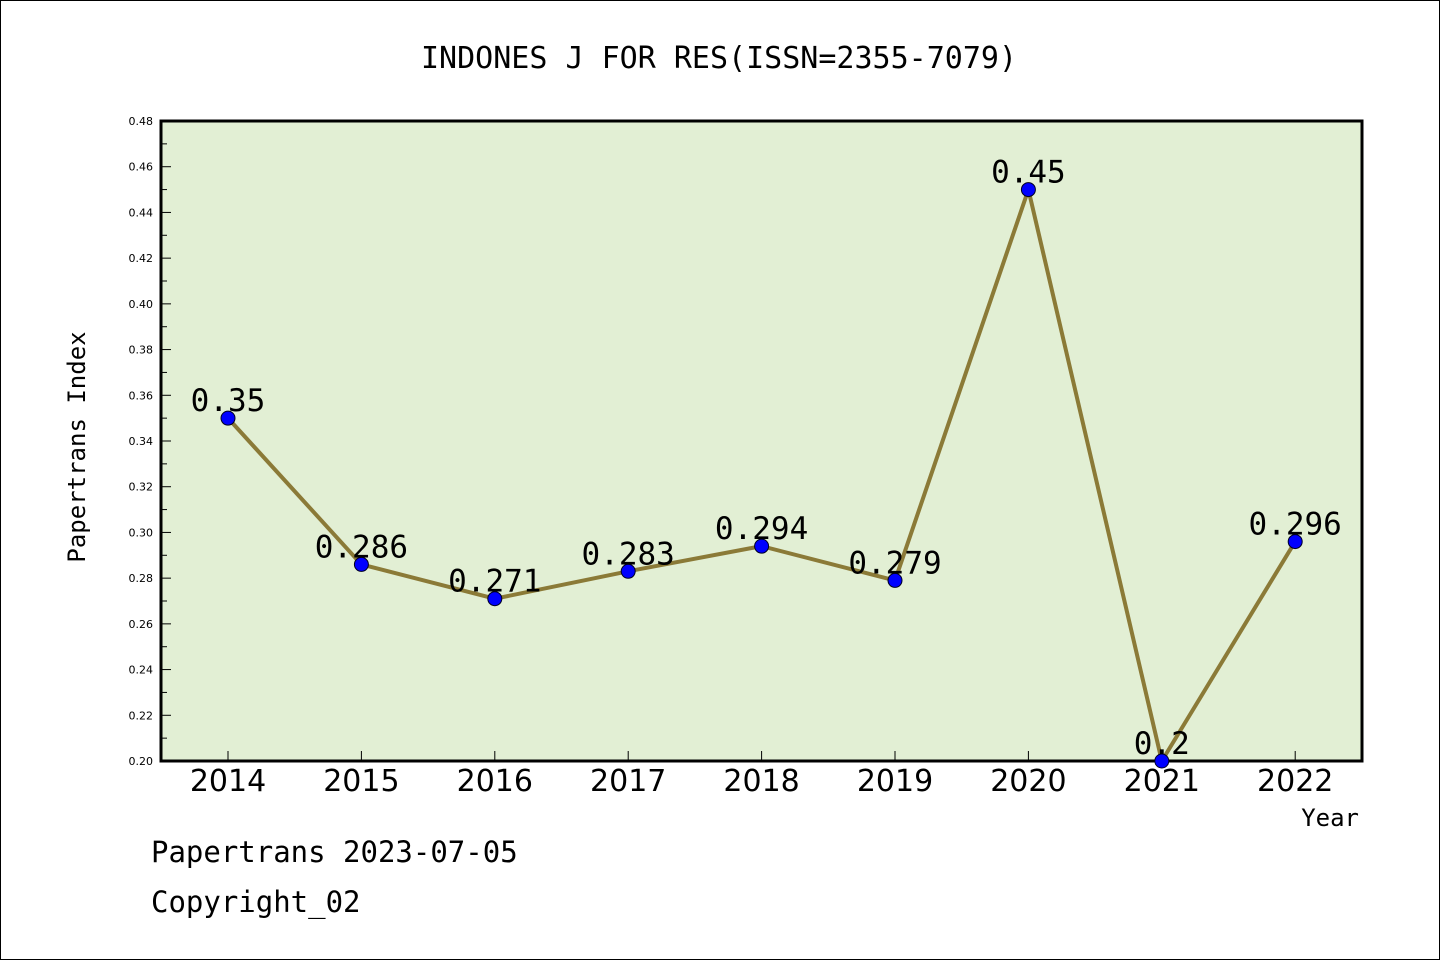 The width and height of the screenshot is (1440, 960). Describe the element at coordinates (1028, 781) in the screenshot. I see `x-tick-label: 2020` at that location.